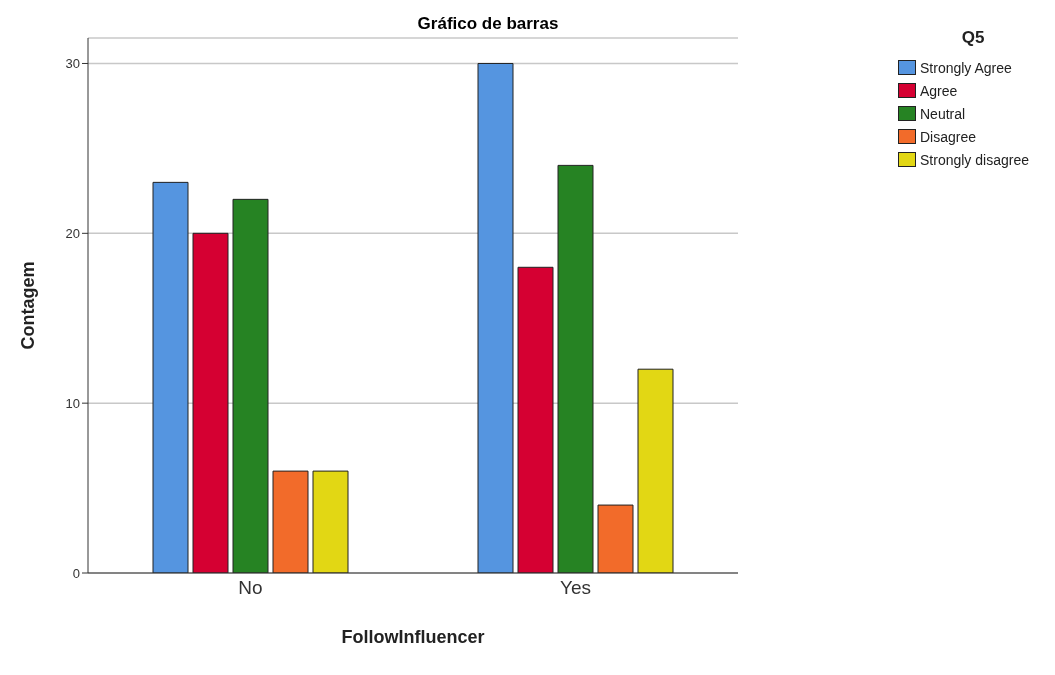 This screenshot has height=675, width=1055. What do you see at coordinates (966, 67) in the screenshot?
I see `legend-label: Strongly Agree` at bounding box center [966, 67].